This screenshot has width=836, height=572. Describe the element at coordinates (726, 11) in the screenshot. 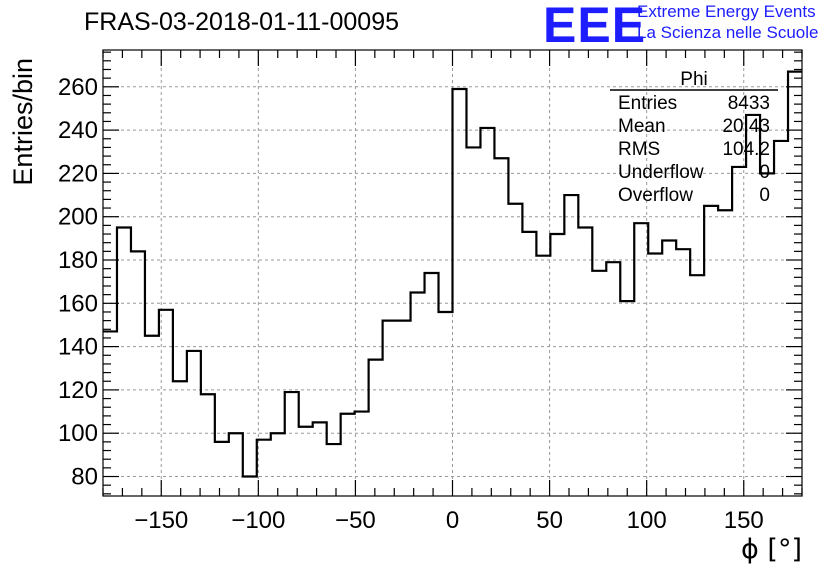

I see `logo-line-1: Extreme Energy Events` at that location.